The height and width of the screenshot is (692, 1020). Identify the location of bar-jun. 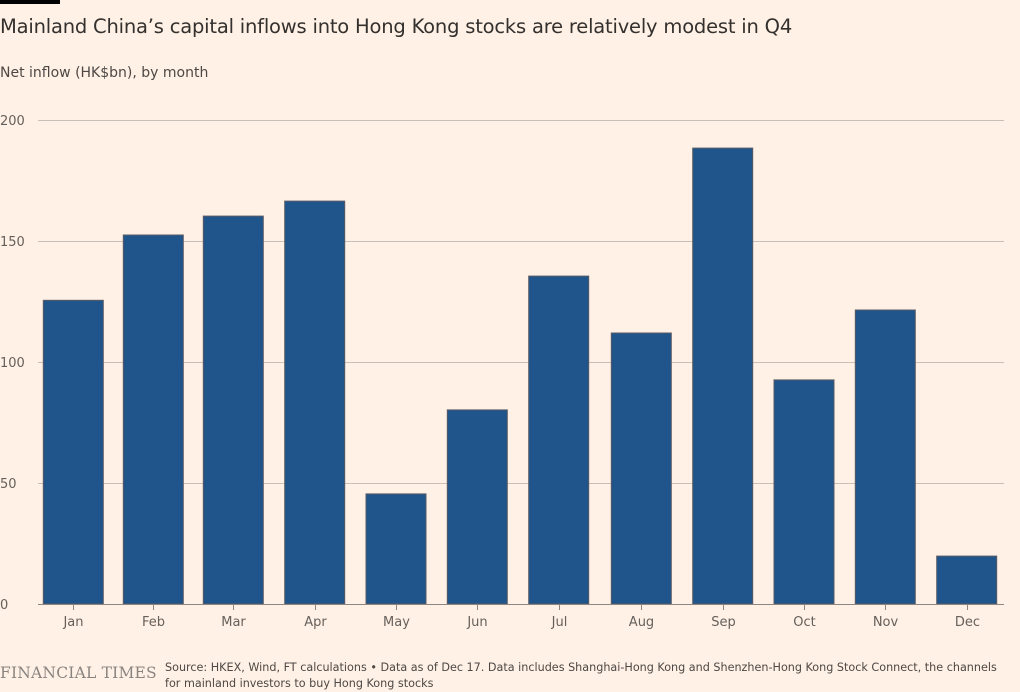
(477, 507).